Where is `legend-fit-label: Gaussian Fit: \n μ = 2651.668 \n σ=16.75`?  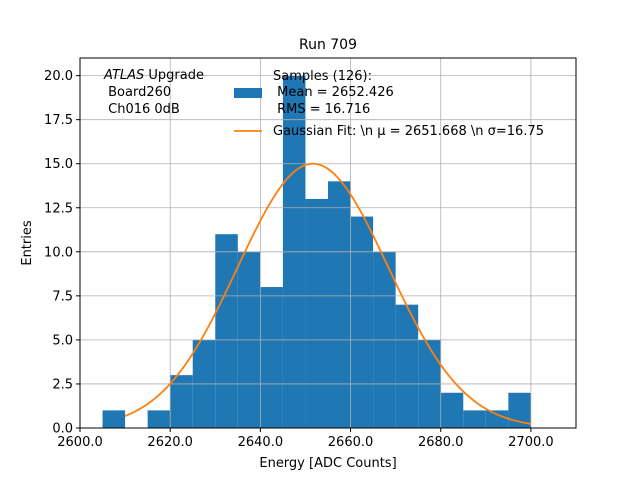
legend-fit-label: Gaussian Fit: \n μ = 2651.668 \n σ=16.75 is located at coordinates (408, 131).